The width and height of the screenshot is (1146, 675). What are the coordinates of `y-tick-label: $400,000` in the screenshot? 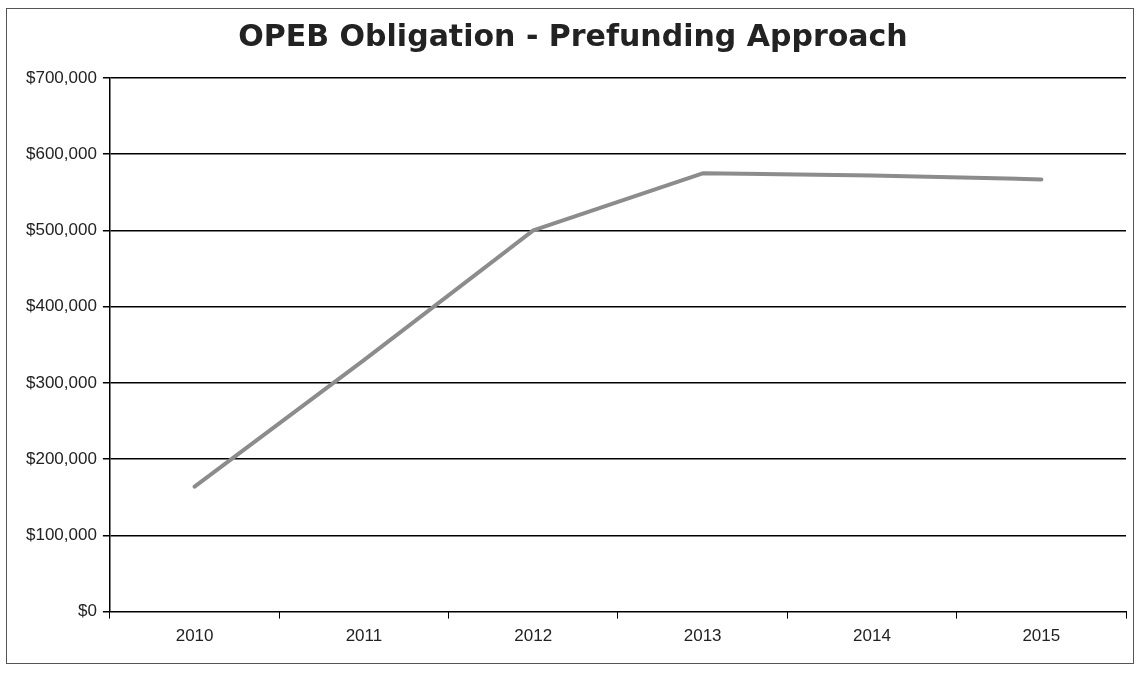 It's located at (61, 306).